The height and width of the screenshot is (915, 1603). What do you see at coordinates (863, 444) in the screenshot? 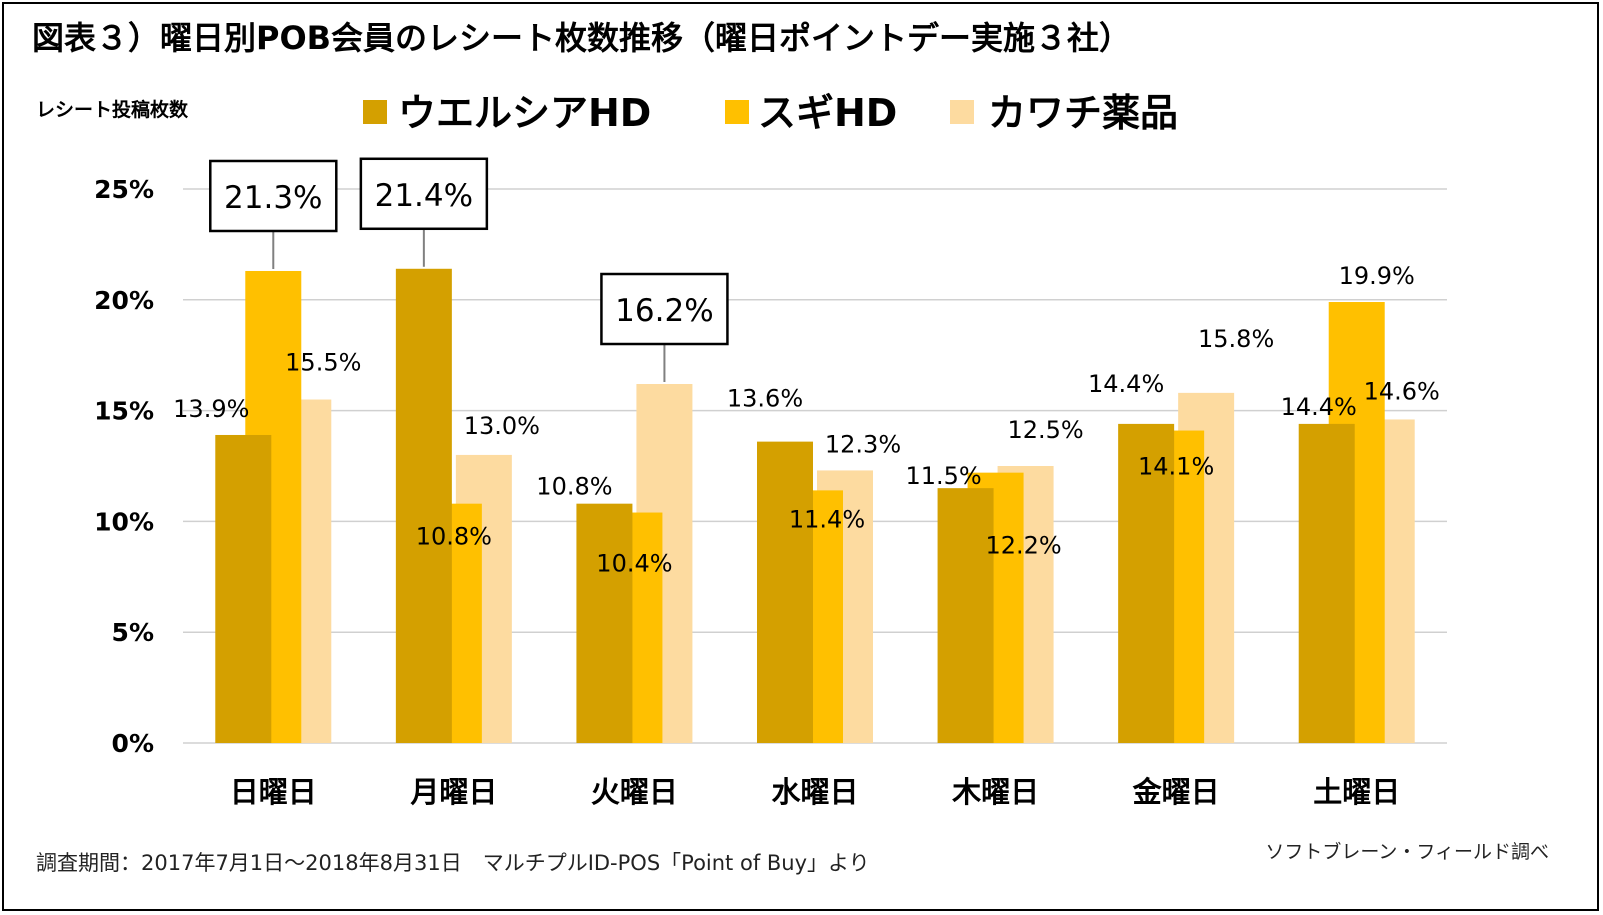
I see `data-label: 12.3%` at bounding box center [863, 444].